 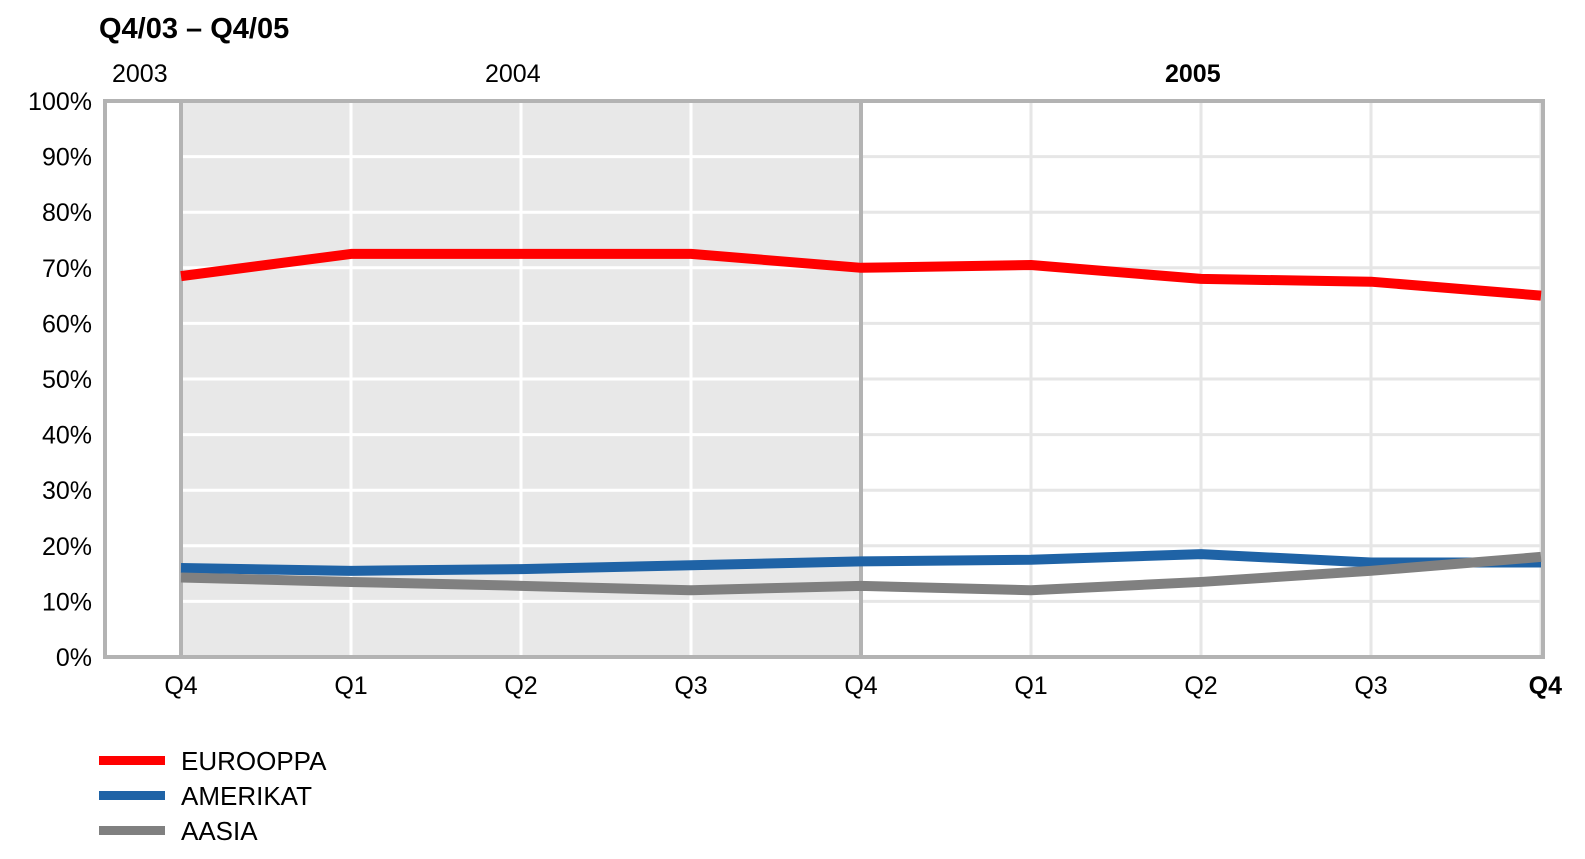 What do you see at coordinates (67, 158) in the screenshot?
I see `y-tick-label: 90%` at bounding box center [67, 158].